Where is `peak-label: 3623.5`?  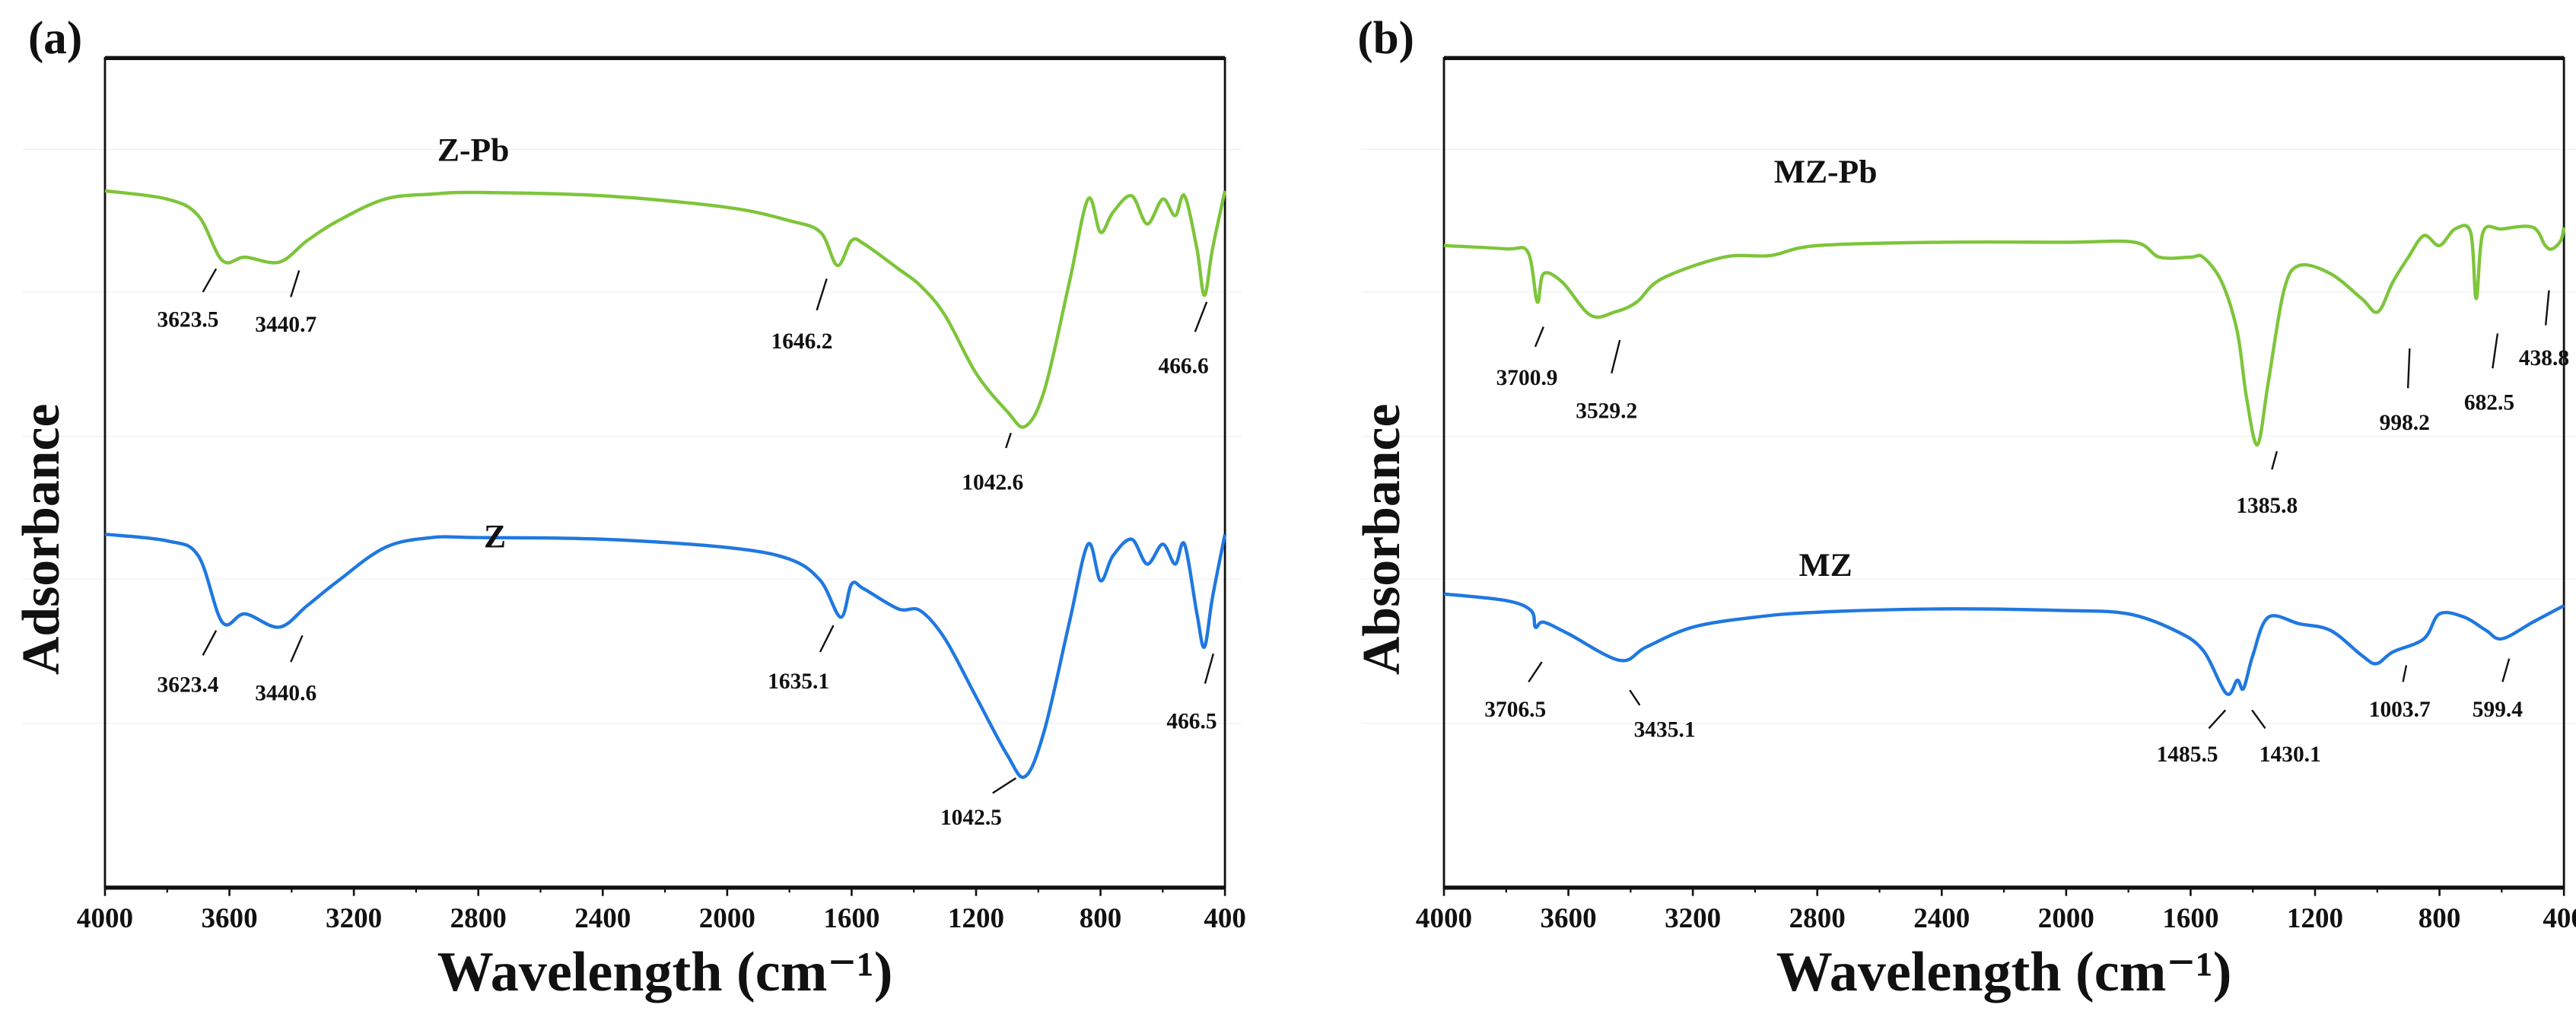
peak-label: 3623.5 is located at coordinates (188, 320).